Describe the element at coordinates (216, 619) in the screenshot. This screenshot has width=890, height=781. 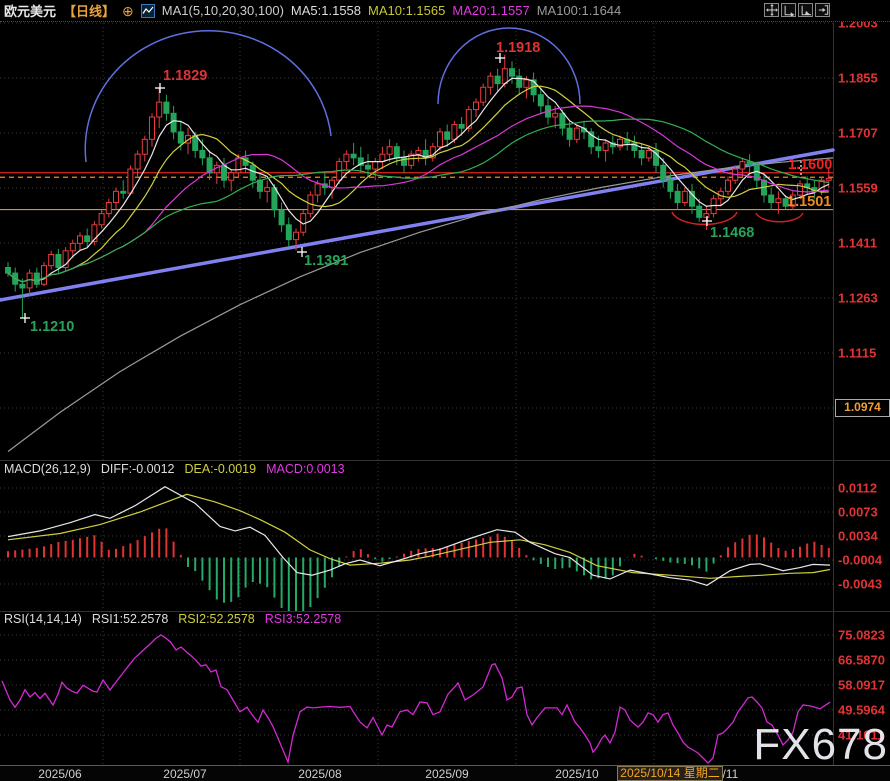
I see `rsi2-value: RSI2:52.2578` at that location.